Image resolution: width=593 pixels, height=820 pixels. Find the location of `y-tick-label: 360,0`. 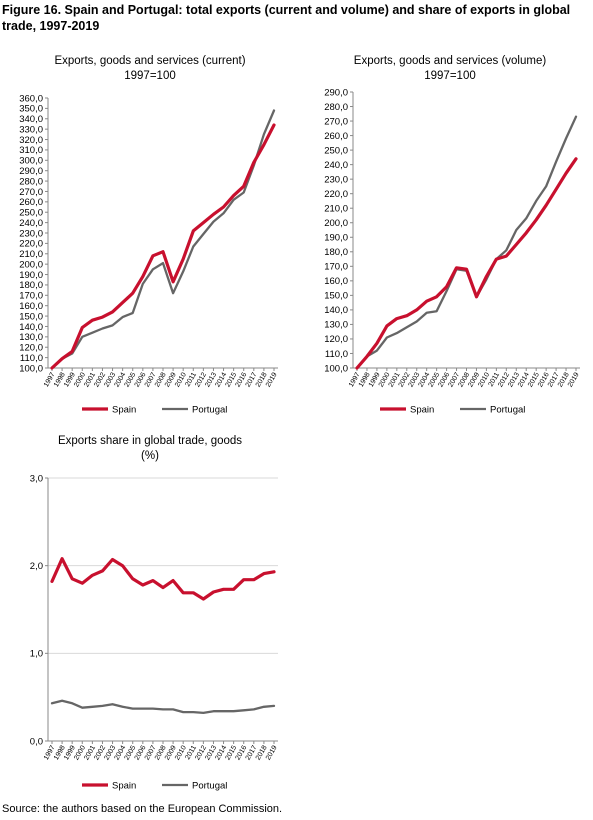

y-tick-label: 360,0 is located at coordinates (31, 98).